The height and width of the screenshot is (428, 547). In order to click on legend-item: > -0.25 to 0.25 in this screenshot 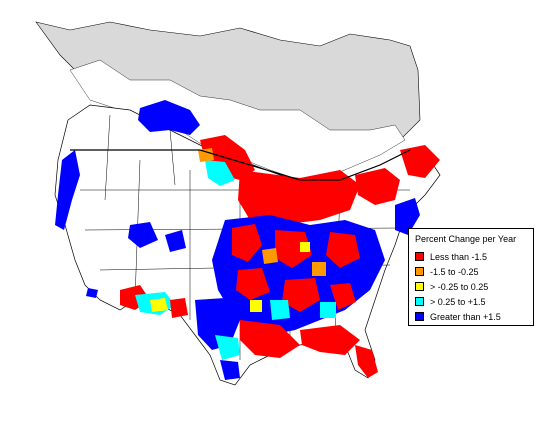, I will do `click(451, 286)`.